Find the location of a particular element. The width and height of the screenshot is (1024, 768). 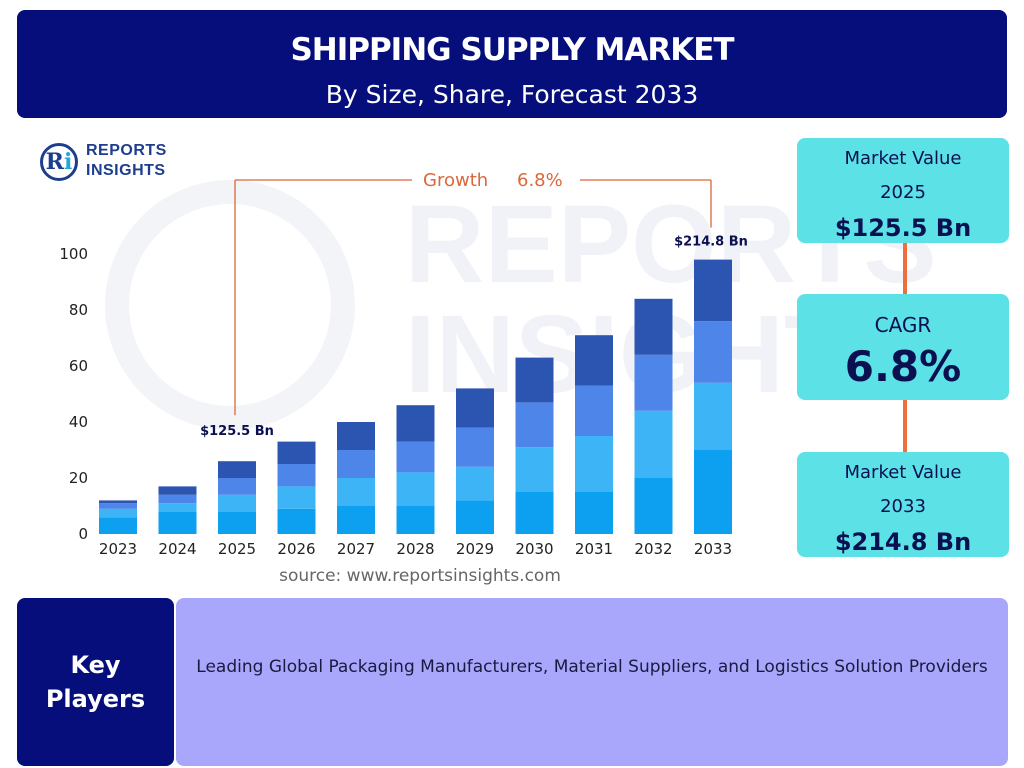

y-tick-label: 20 is located at coordinates (78, 478).